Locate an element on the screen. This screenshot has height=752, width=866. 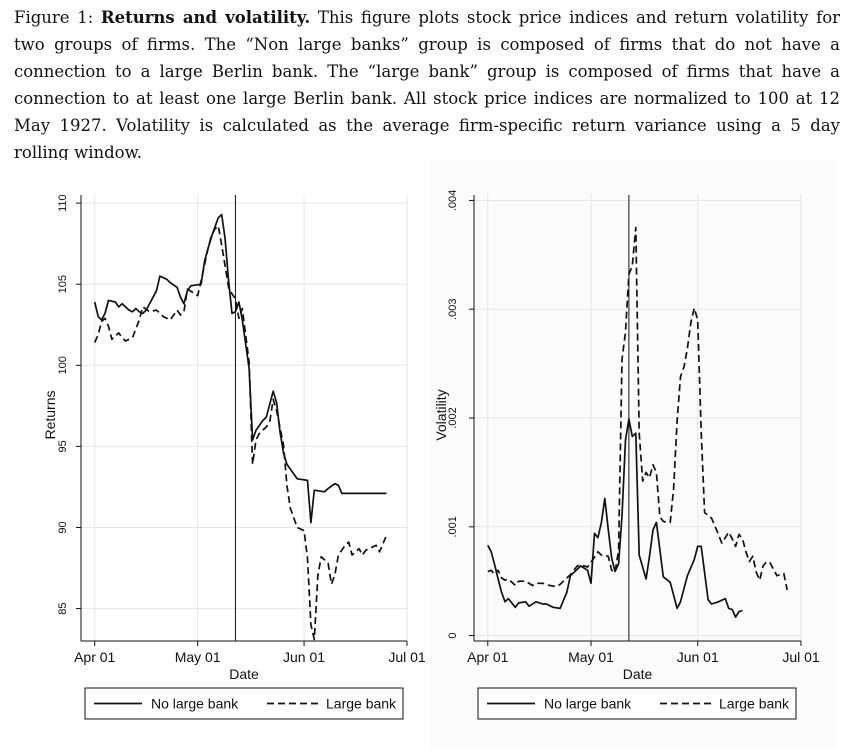
returns-y-tick-label: 105 is located at coordinates (63, 284).